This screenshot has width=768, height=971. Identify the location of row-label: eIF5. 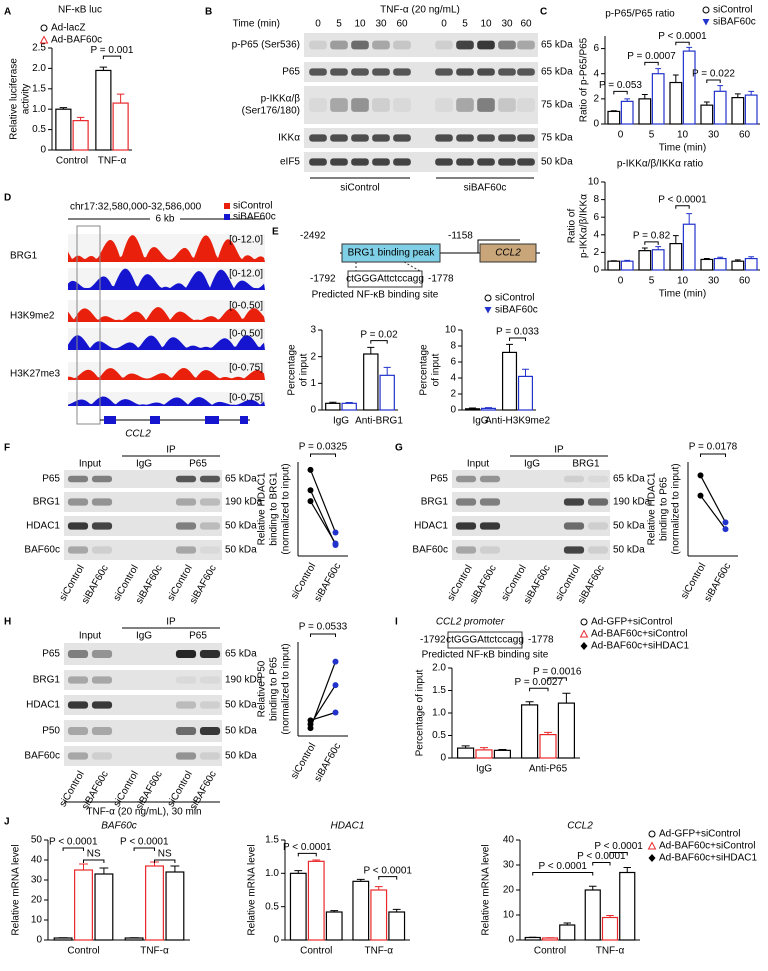
(290, 162).